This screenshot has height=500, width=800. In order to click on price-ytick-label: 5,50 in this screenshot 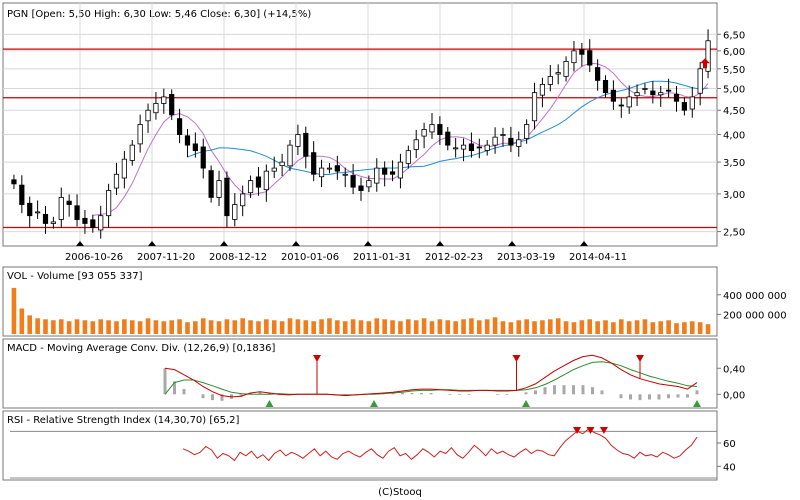, I will do `click(734, 70)`.